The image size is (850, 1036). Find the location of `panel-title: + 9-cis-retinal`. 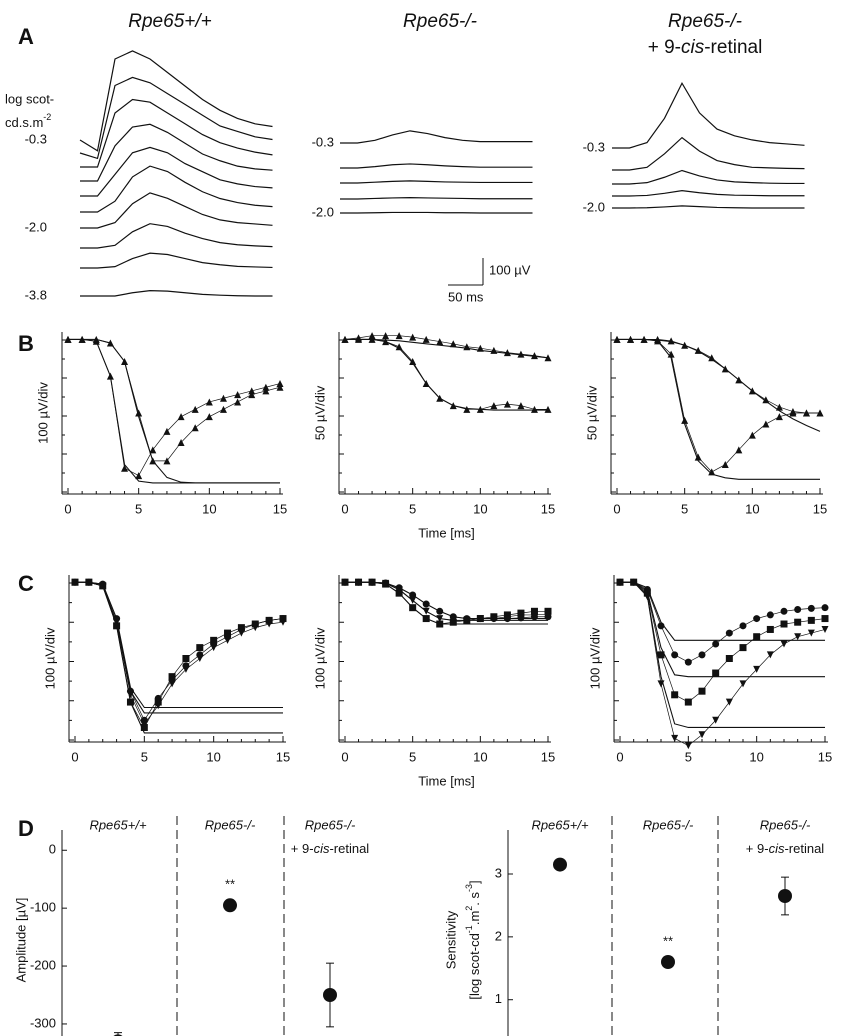

panel-title: + 9-cis-retinal is located at coordinates (705, 47).